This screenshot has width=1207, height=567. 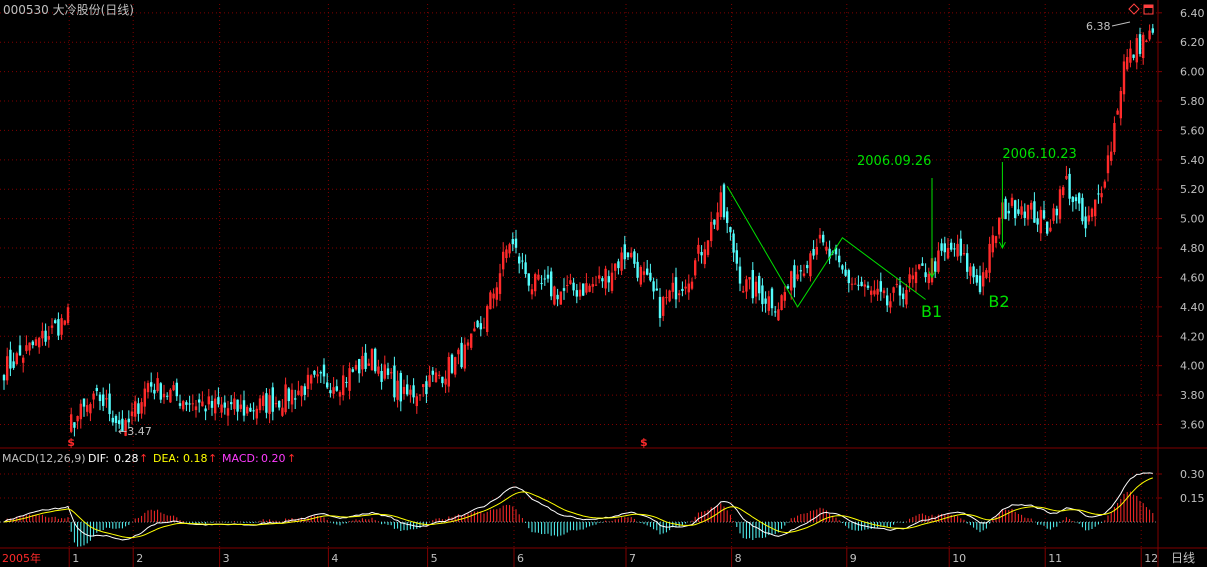 What do you see at coordinates (1151, 558) in the screenshot?
I see `month-label: 12` at bounding box center [1151, 558].